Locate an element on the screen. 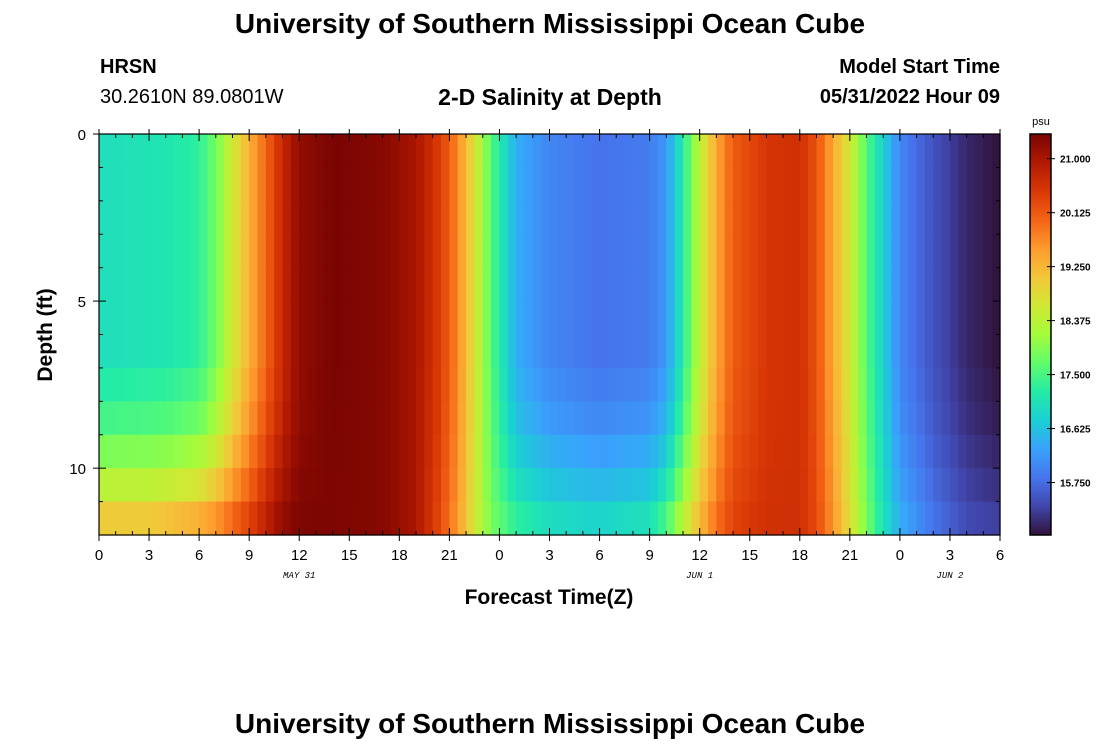 Image resolution: width=1100 pixels, height=750 pixels. y-tick-label: 5 is located at coordinates (82, 302).